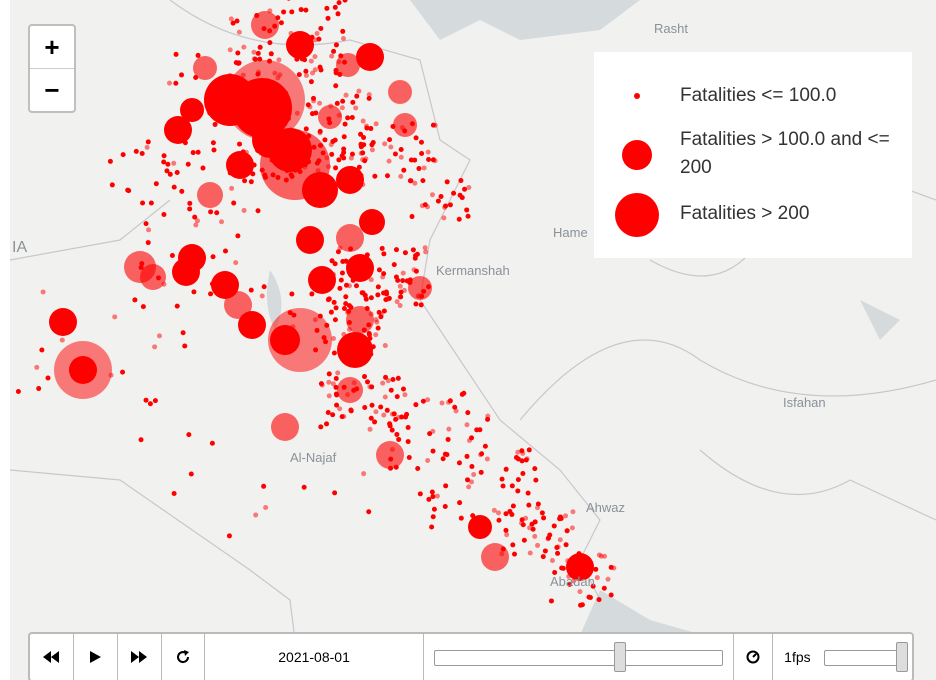  Describe the element at coordinates (140, 657) in the screenshot. I see `step-forward-button` at that location.